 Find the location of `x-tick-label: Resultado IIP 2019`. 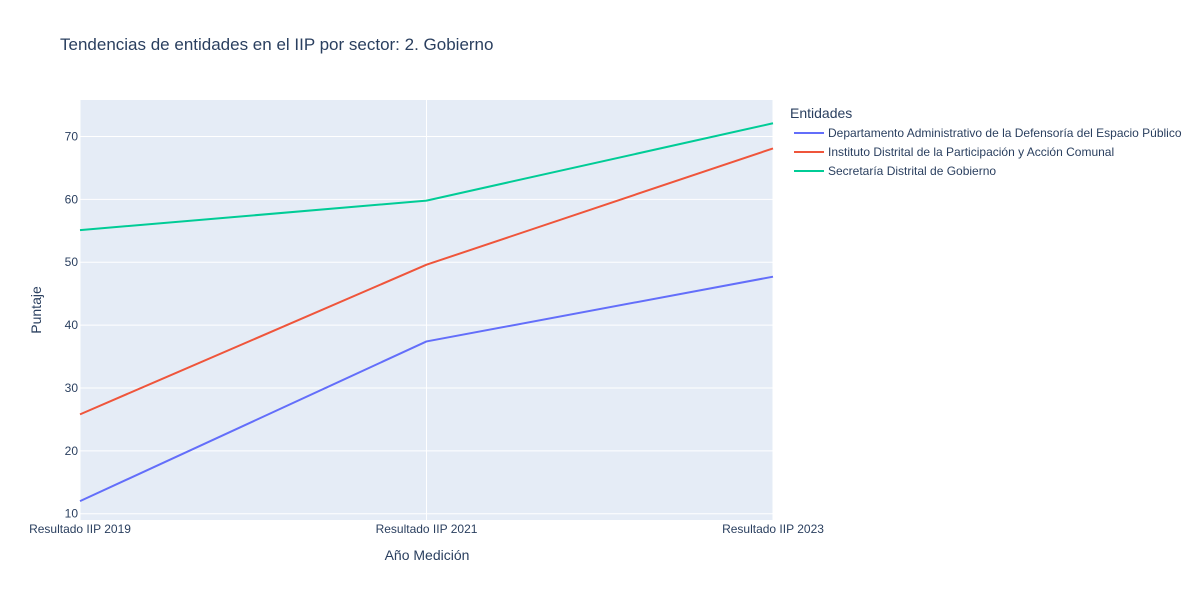

x-tick-label: Resultado IIP 2019 is located at coordinates (80, 529).